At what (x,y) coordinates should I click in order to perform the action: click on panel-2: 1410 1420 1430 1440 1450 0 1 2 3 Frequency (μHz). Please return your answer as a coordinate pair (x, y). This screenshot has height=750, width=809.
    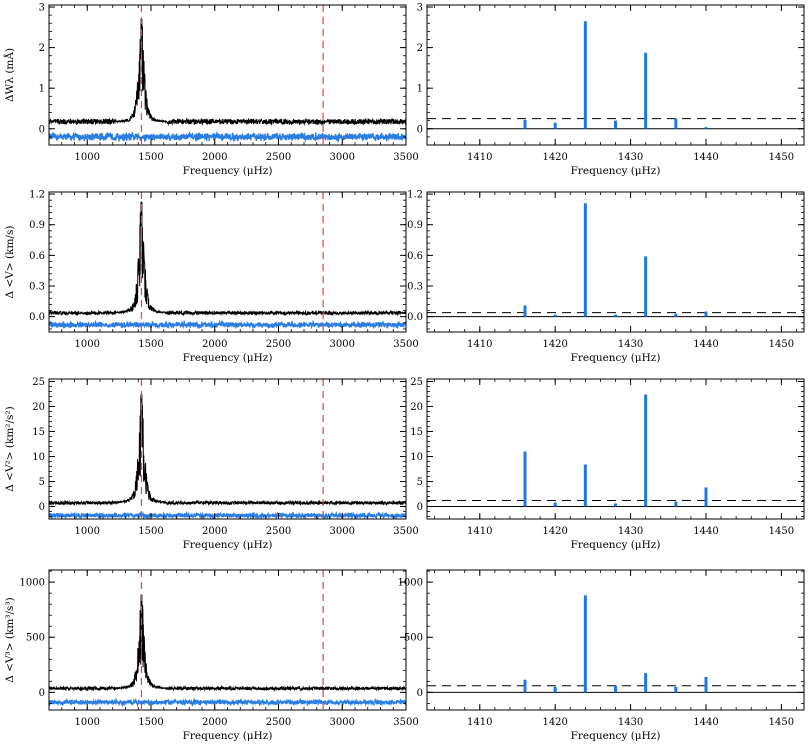
    Looking at the image, I should click on (611, 90).